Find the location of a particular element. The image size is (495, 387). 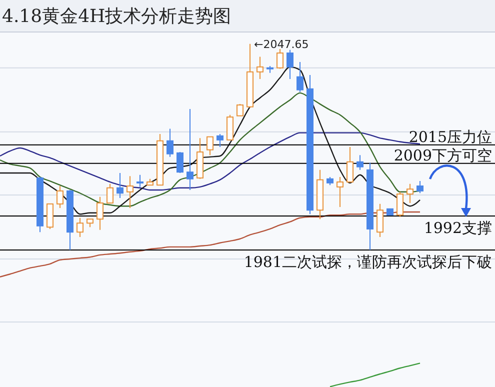

chart-title: 4.18黄金4H技术分析走势图 is located at coordinates (117, 16).